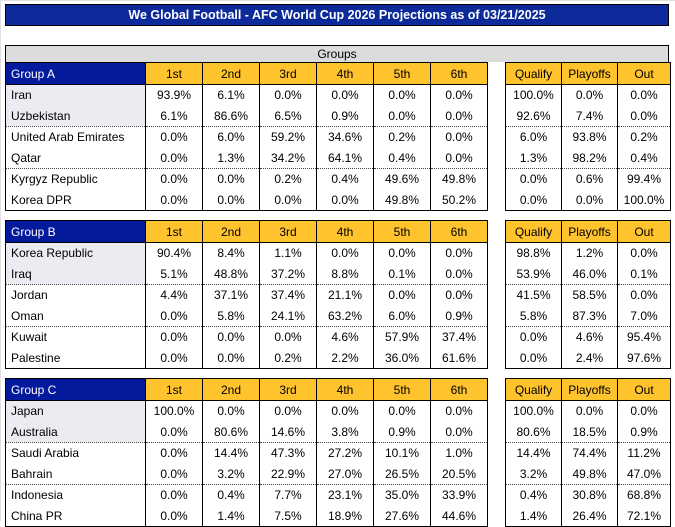 The height and width of the screenshot is (527, 675). What do you see at coordinates (75, 137) in the screenshot?
I see `team-name-cell: United Arab Emirates` at bounding box center [75, 137].